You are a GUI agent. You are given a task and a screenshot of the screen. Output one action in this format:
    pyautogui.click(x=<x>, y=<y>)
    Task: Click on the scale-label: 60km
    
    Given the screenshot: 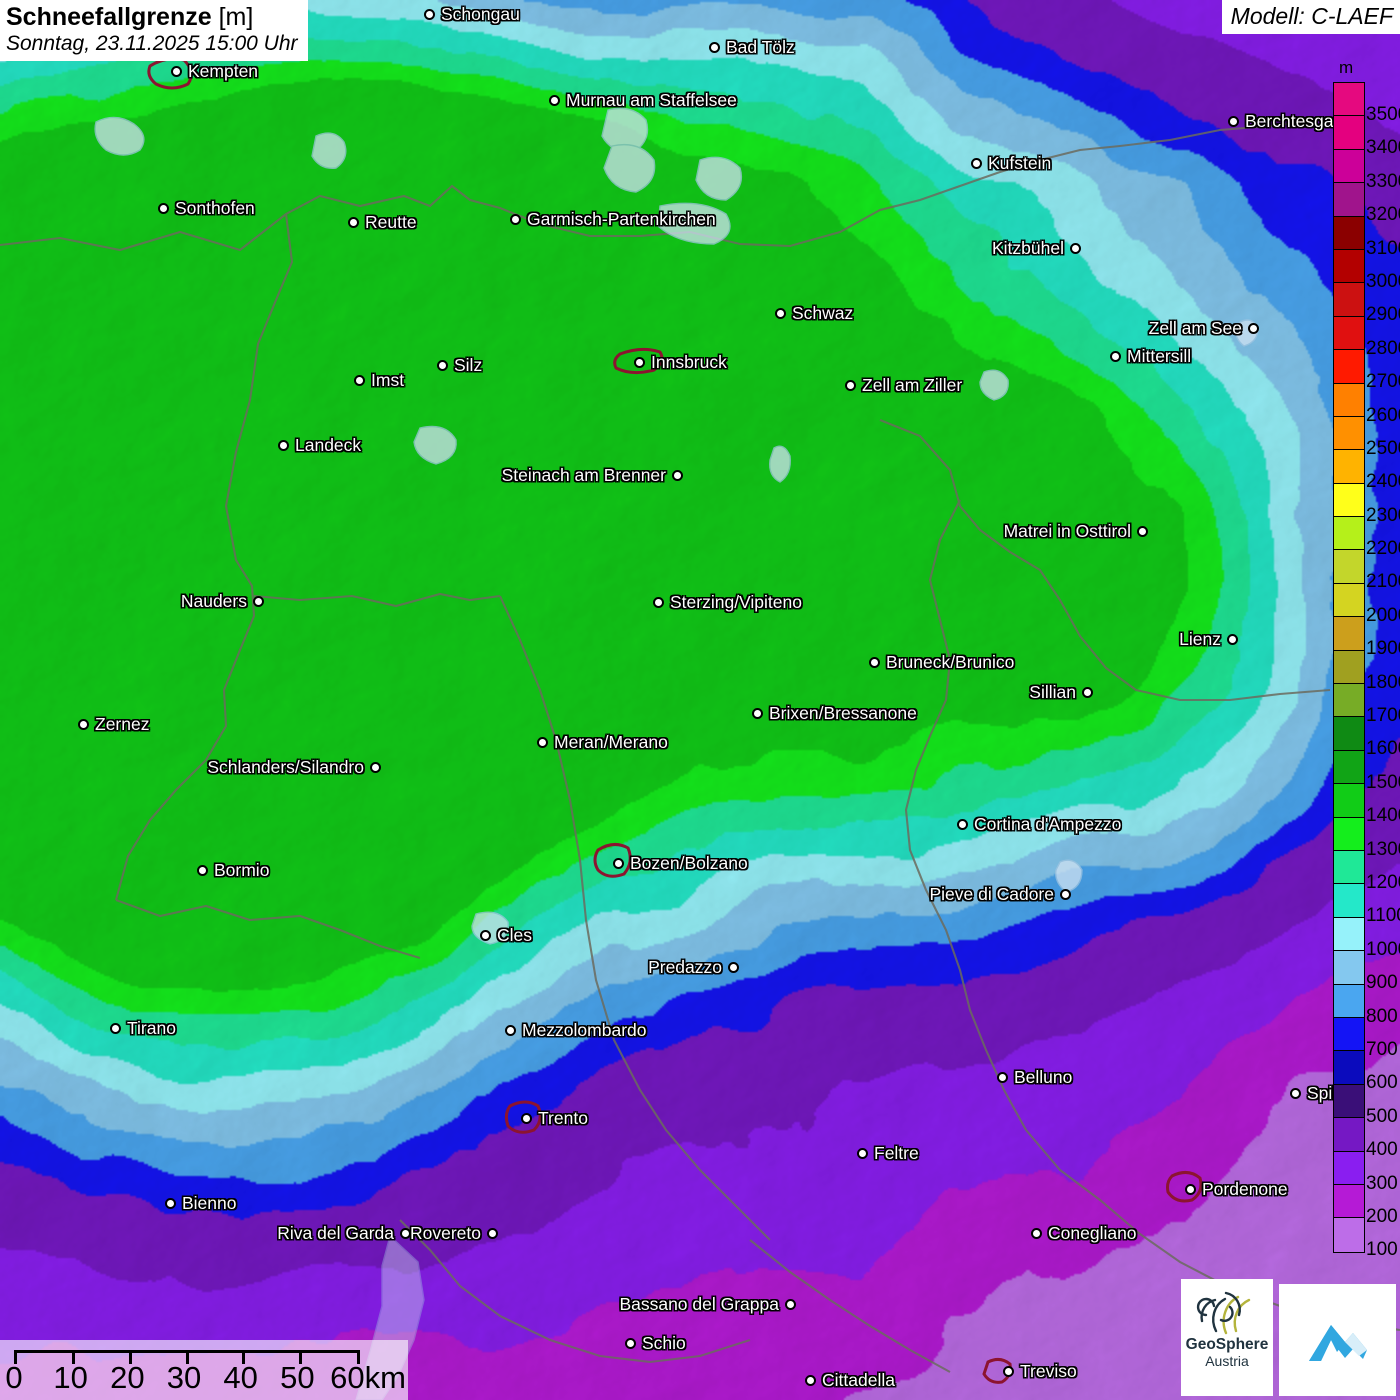 What is the action you would take?
    pyautogui.click(x=368, y=1377)
    